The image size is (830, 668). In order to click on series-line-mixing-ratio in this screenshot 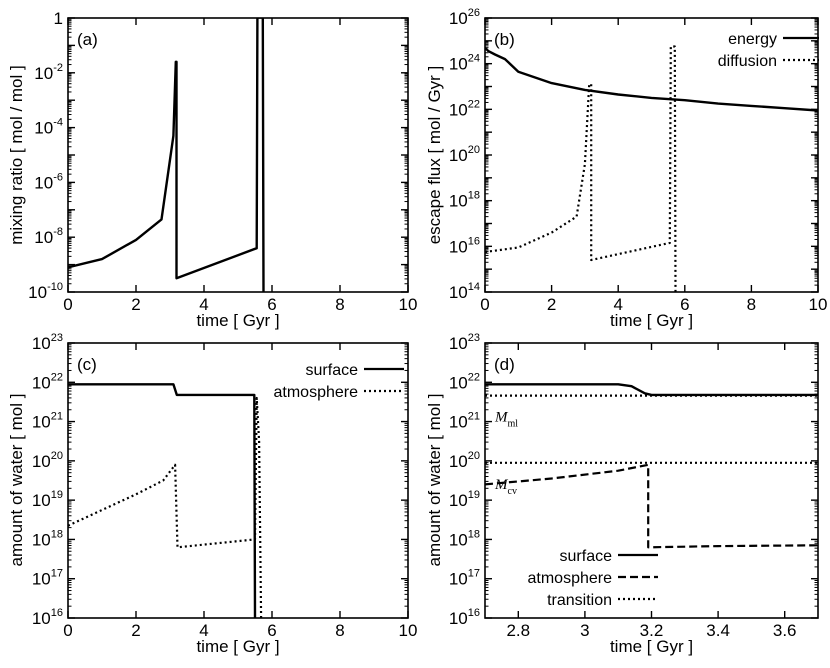, I will do `click(166, 155)`.